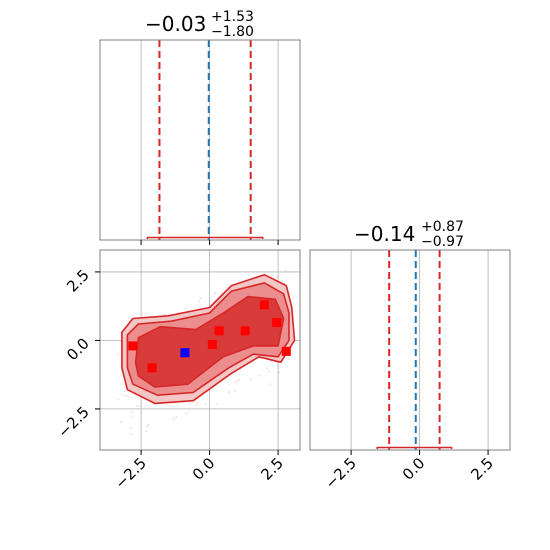 Image resolution: width=550 pixels, height=550 pixels. I want to click on marginal-2-title-upper: +0.87, so click(442, 227).